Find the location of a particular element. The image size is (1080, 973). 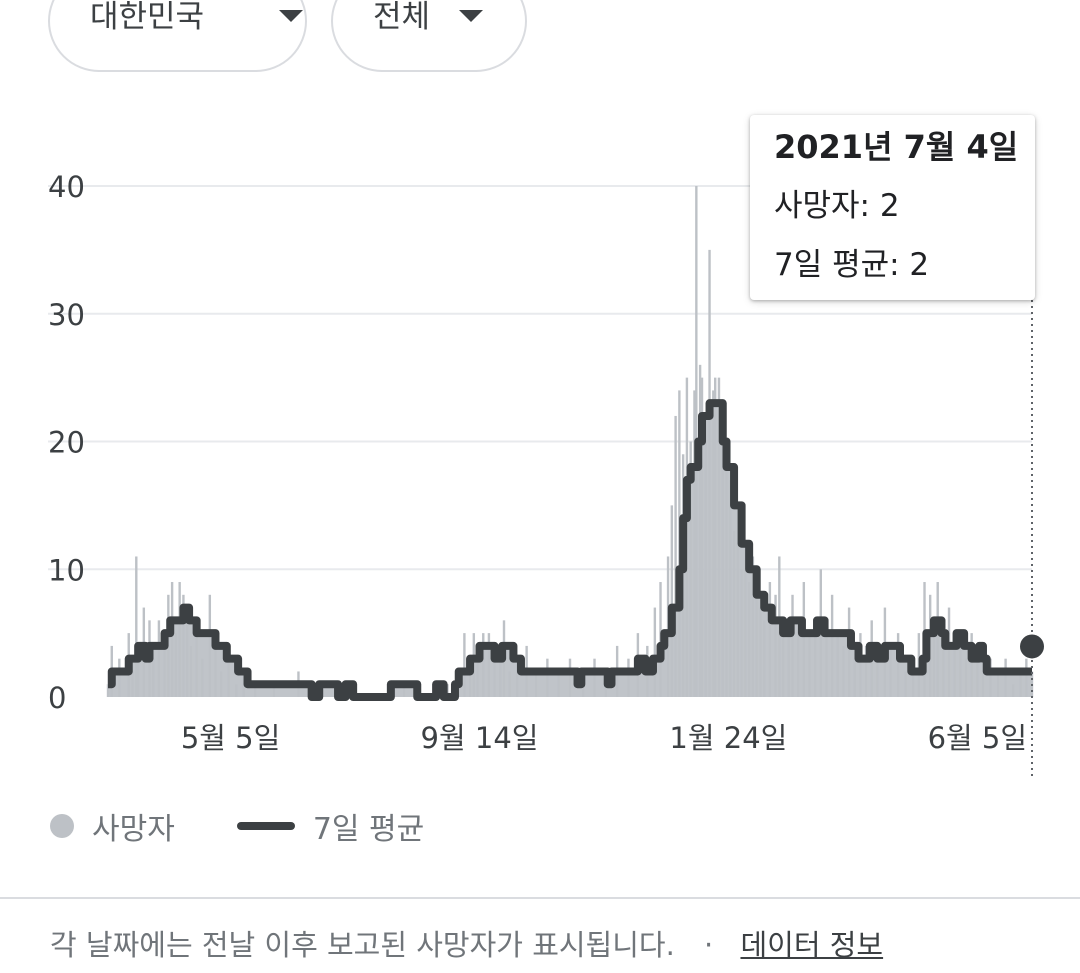

hover-marker is located at coordinates (1032, 539).